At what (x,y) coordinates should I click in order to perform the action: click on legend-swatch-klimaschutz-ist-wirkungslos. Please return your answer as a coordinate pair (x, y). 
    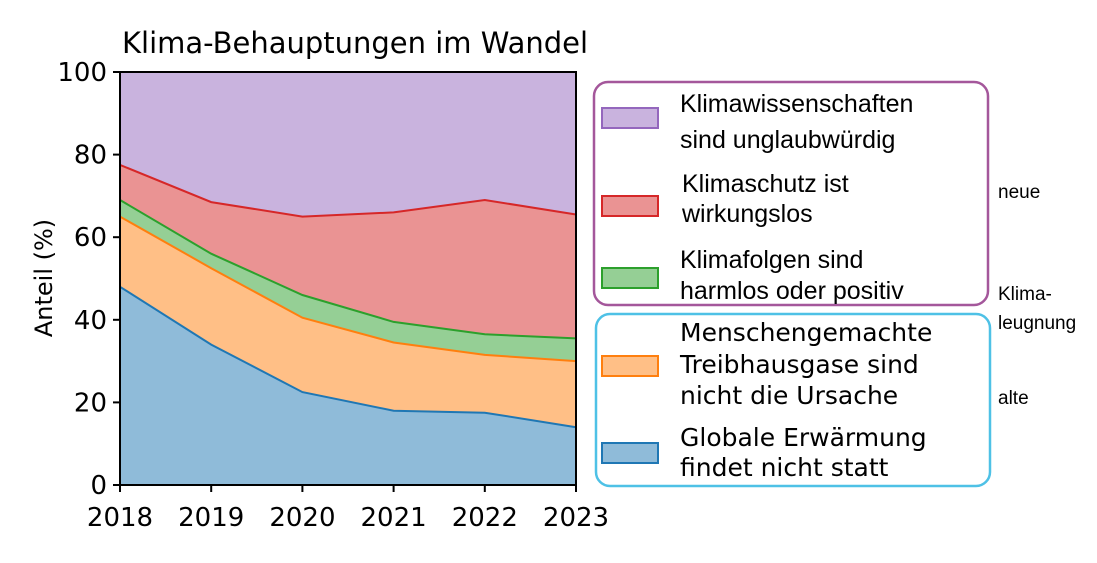
    Looking at the image, I should click on (630, 206).